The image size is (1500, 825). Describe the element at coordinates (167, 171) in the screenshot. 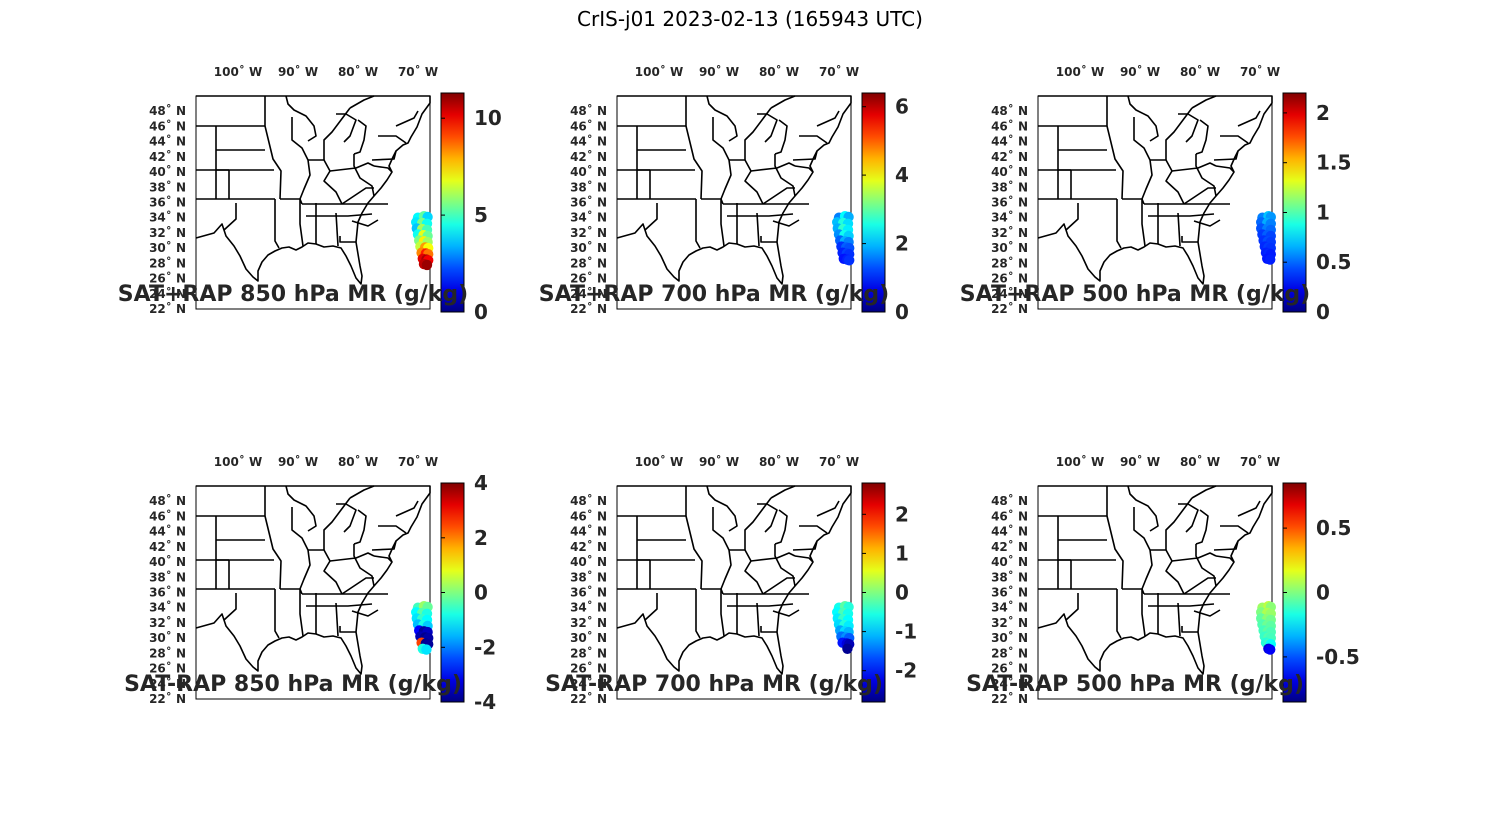

I see `lat-tick-label: 40˚ N` at that location.